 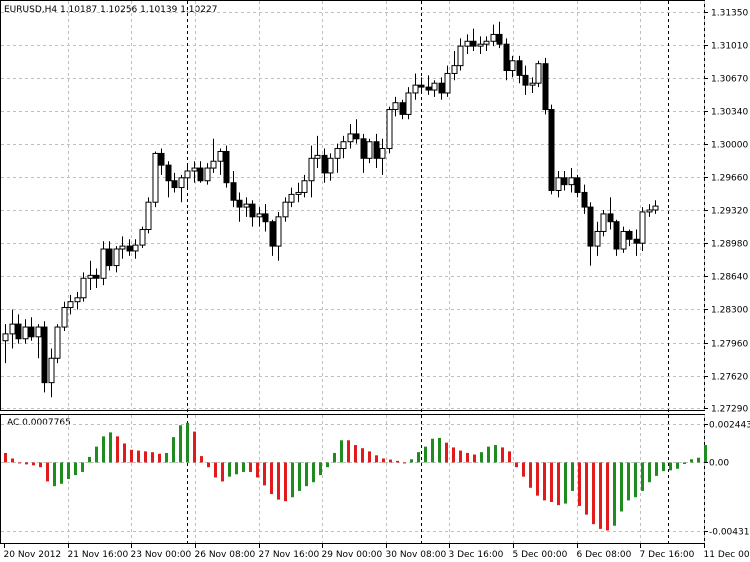 What do you see at coordinates (416, 555) in the screenshot?
I see `time-tick-label: 30 Nov 08:00` at bounding box center [416, 555].